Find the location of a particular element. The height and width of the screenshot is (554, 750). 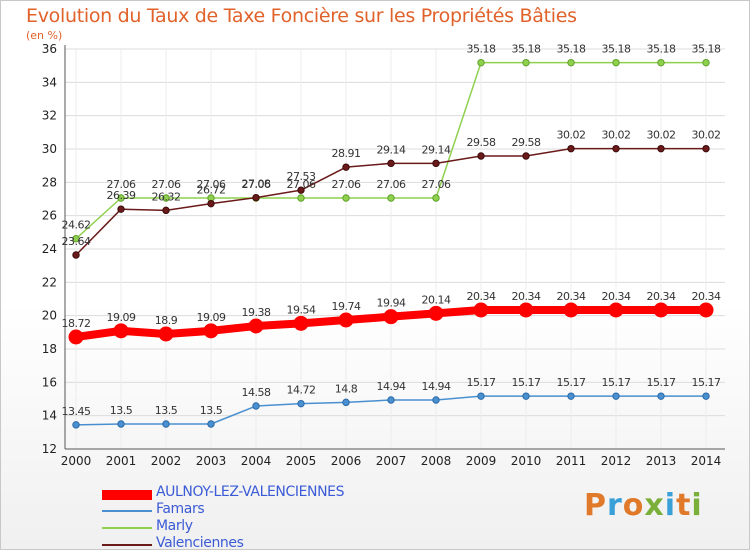

x-tick-label: 2013 is located at coordinates (661, 461).